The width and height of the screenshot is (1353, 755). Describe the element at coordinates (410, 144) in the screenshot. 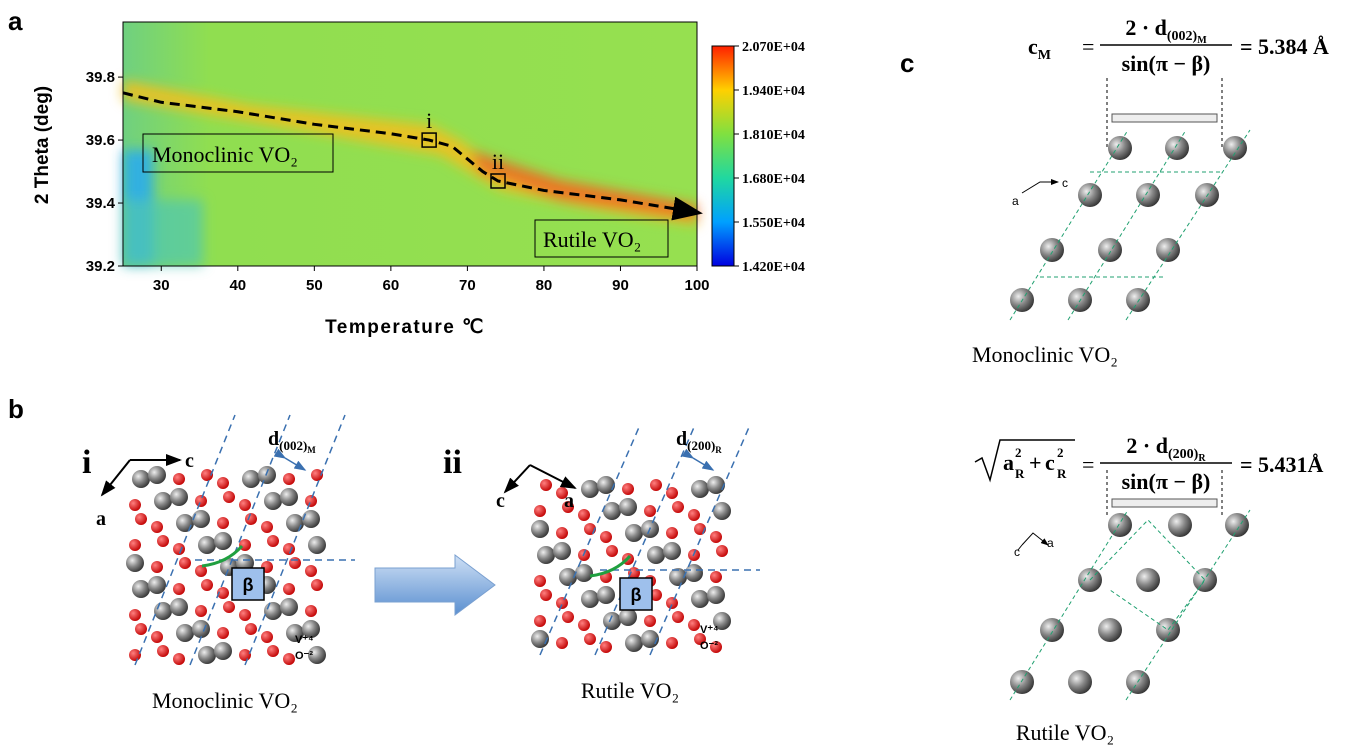

I see `frame` at that location.